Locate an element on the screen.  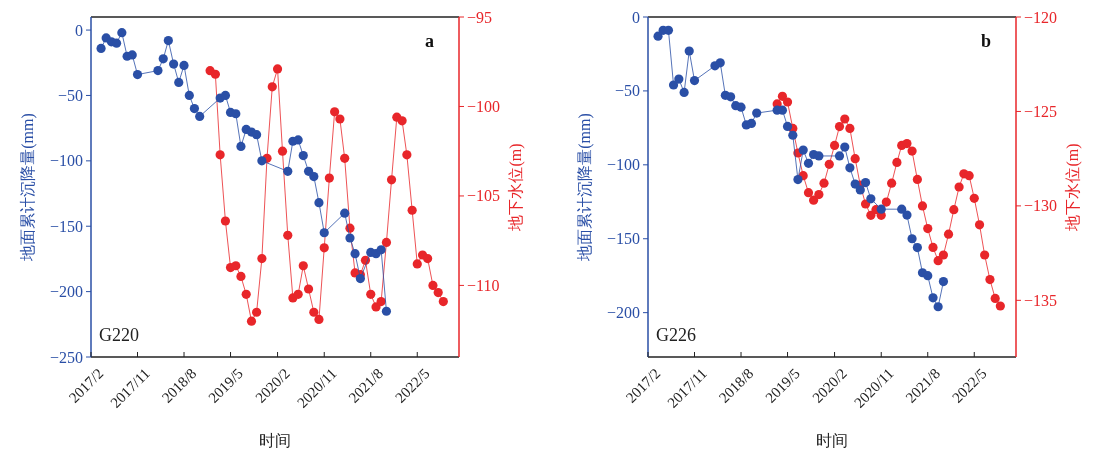
annotation: b is located at coordinates (985, 41).